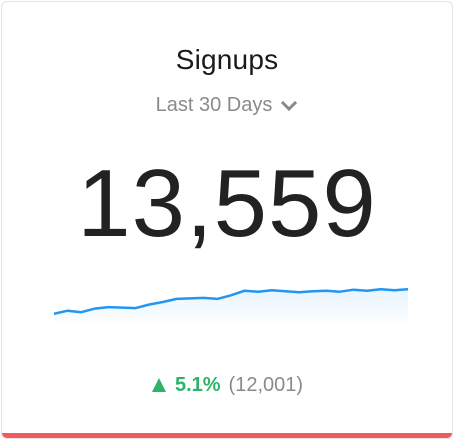  I want to click on period-label: Last 30 Days, so click(214, 105).